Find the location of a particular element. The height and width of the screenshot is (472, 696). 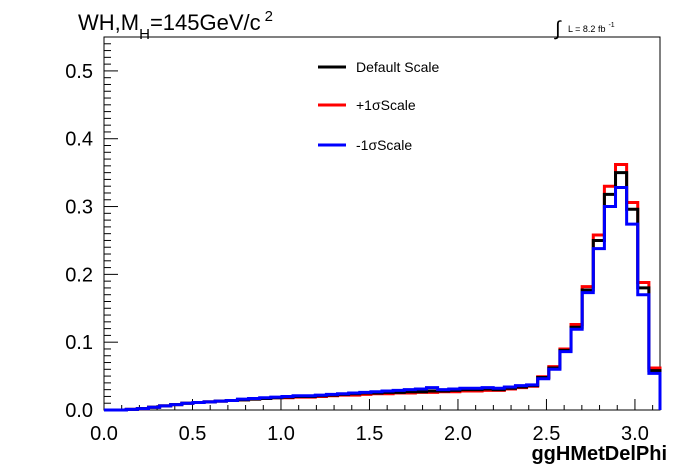

y-tick-label: 0.3 is located at coordinates (79, 208).